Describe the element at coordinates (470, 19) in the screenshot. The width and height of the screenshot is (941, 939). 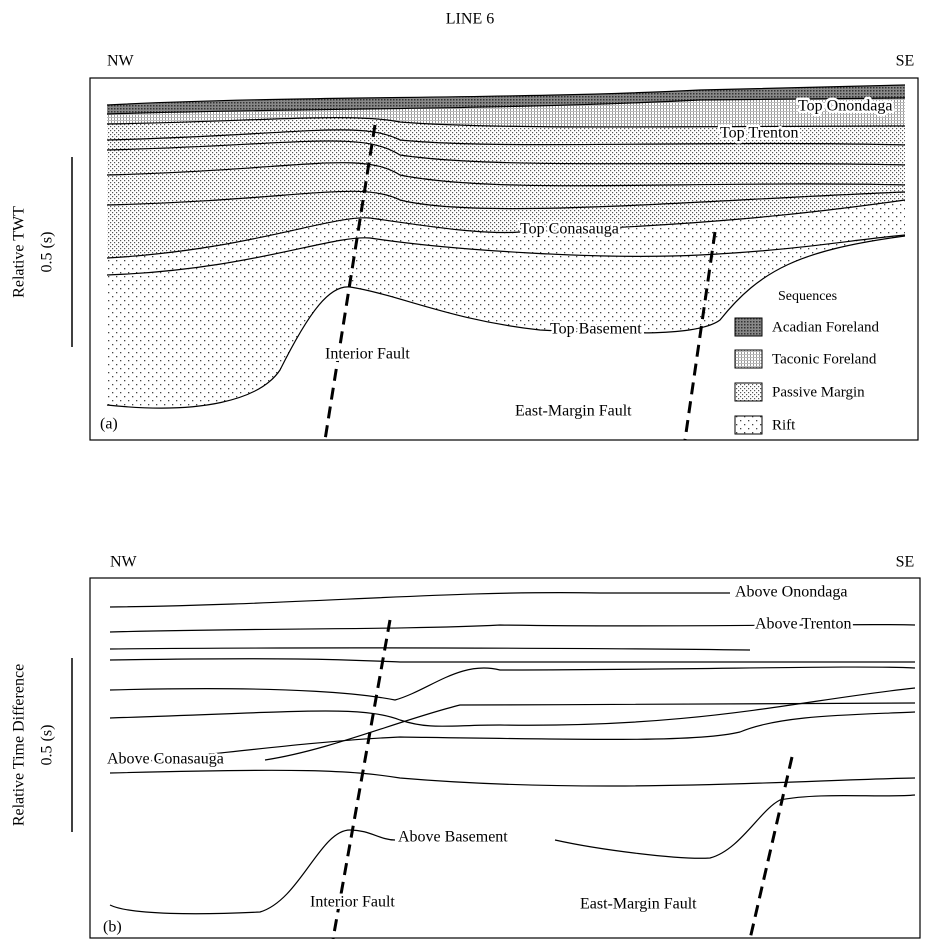
I see `title: LINE 6` at that location.